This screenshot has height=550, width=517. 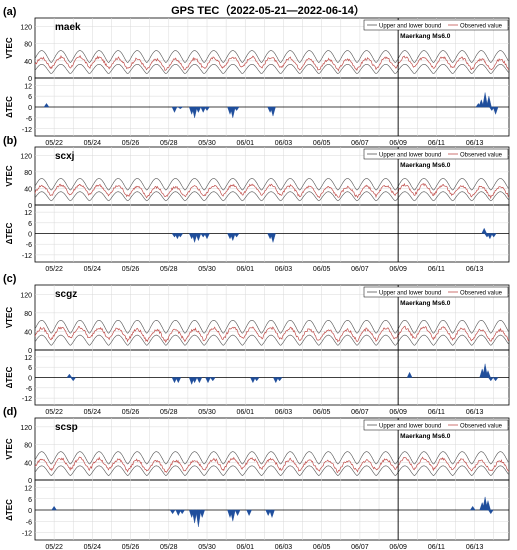 I want to click on date-tick-label: 05/28, so click(x=169, y=412).